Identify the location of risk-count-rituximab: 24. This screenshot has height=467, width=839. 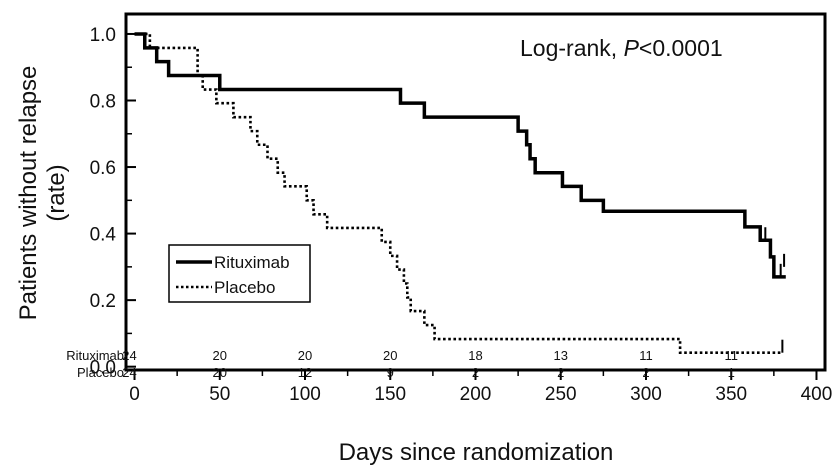
(129, 355).